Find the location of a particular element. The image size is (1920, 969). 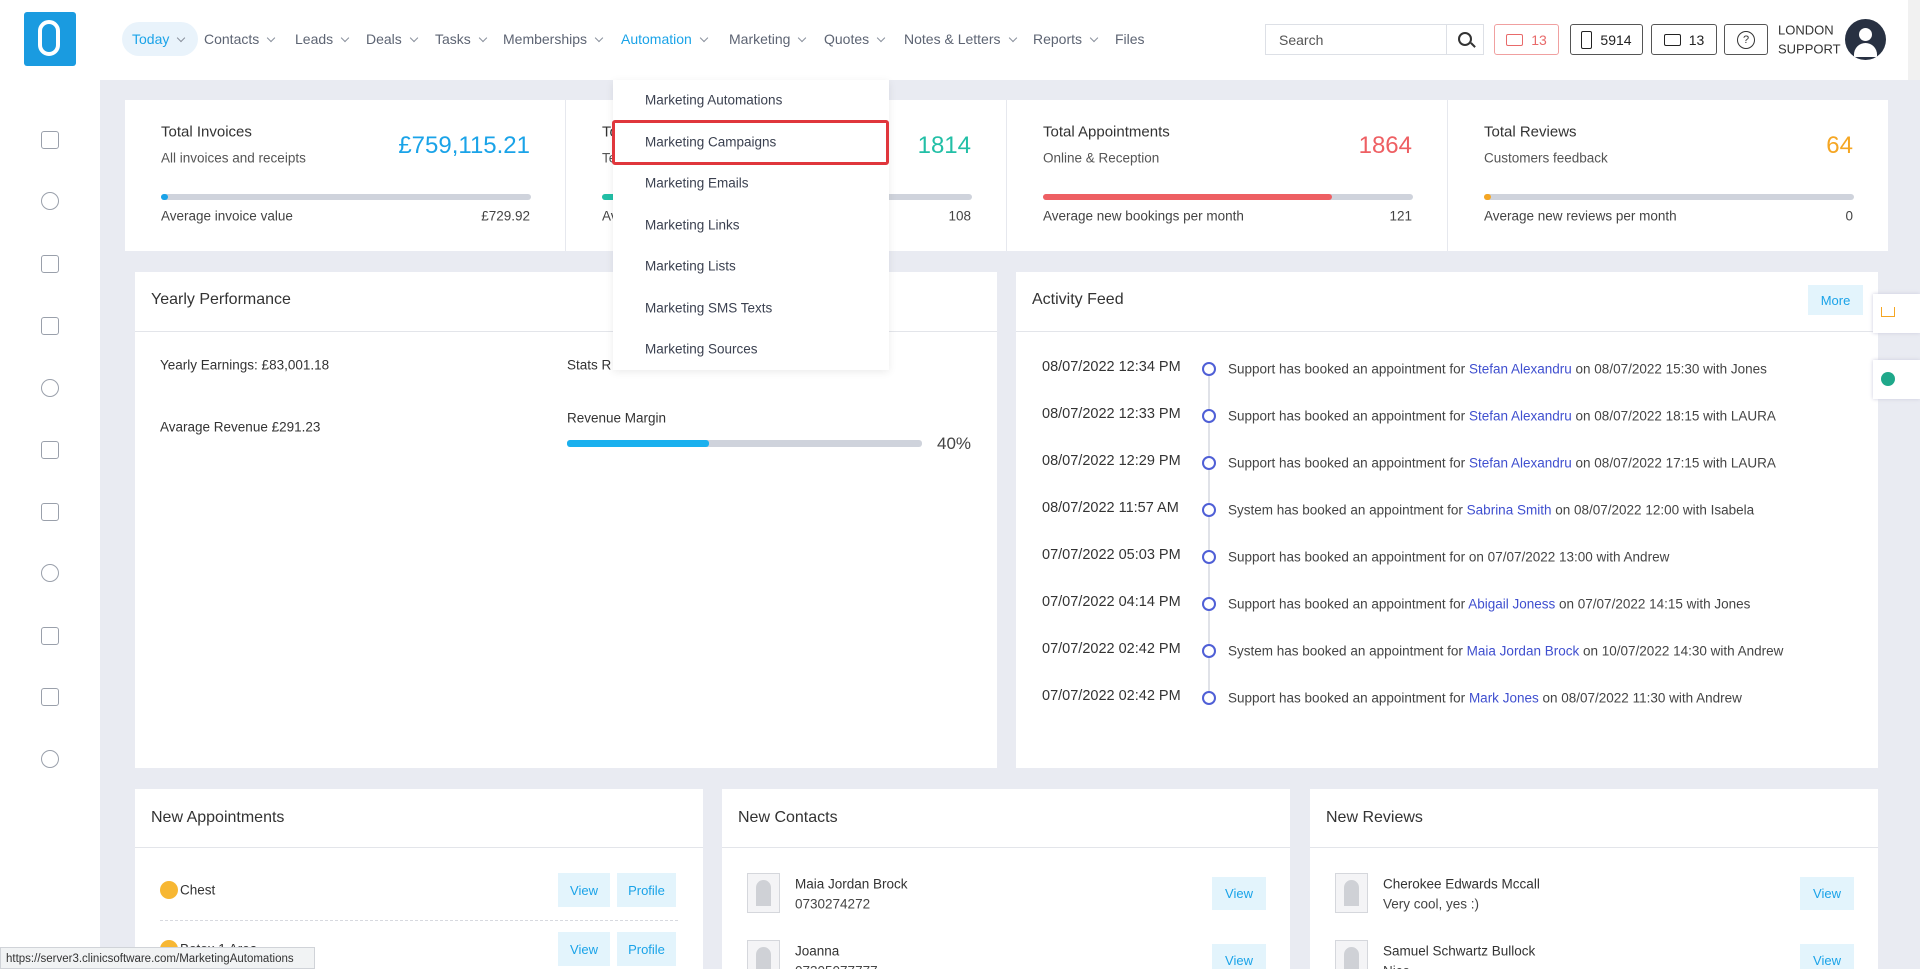

activity-time: 08/07/2022 12:33 PM is located at coordinates (1111, 414).